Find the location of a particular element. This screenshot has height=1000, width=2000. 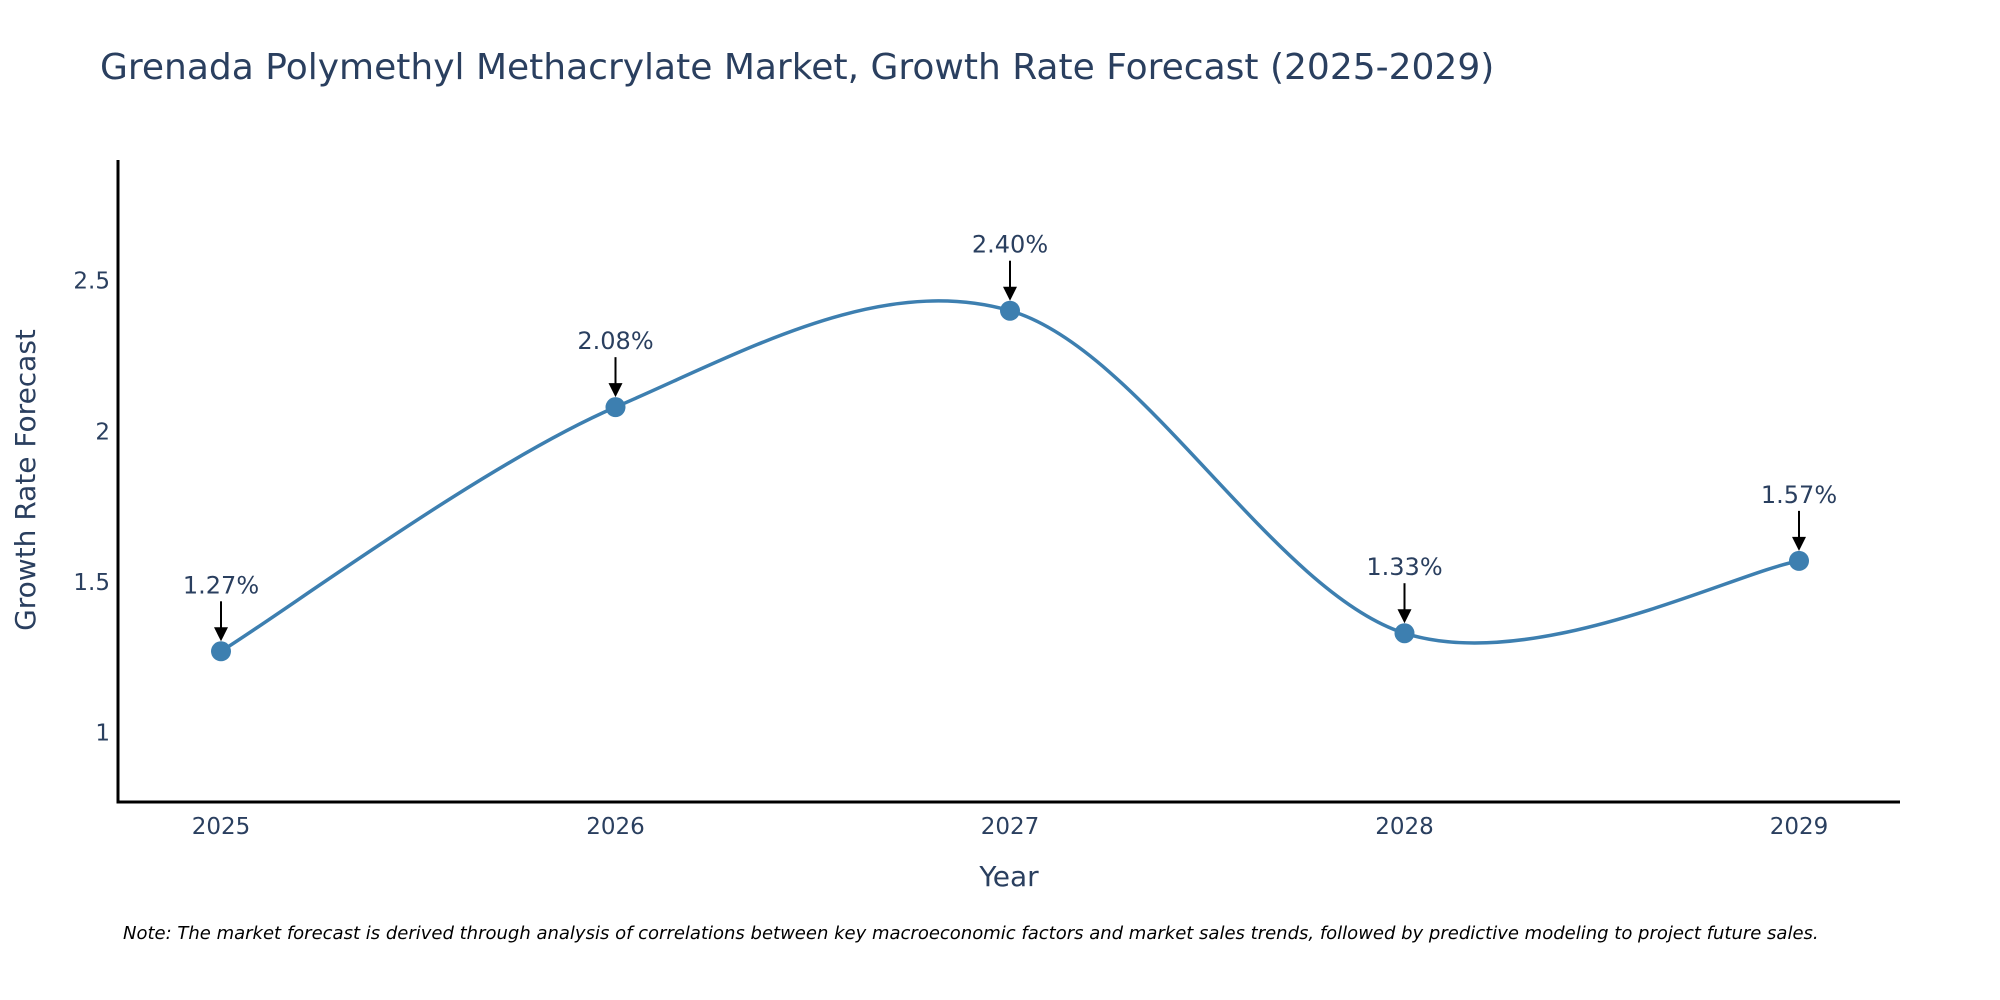

y-tick-label: 2 is located at coordinates (102, 432).